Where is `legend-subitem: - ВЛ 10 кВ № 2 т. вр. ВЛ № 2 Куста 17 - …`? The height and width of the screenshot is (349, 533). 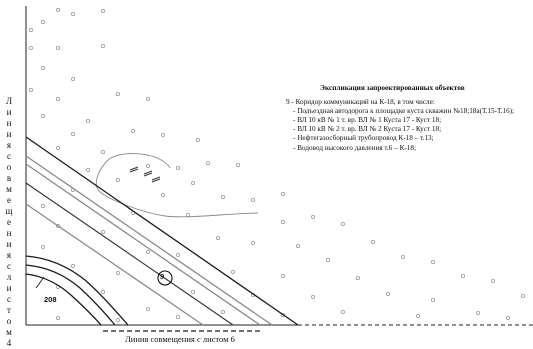
legend-subitem: - ВЛ 10 кВ № 2 т. вр. ВЛ № 2 Куста 17 - … is located at coordinates (367, 129).